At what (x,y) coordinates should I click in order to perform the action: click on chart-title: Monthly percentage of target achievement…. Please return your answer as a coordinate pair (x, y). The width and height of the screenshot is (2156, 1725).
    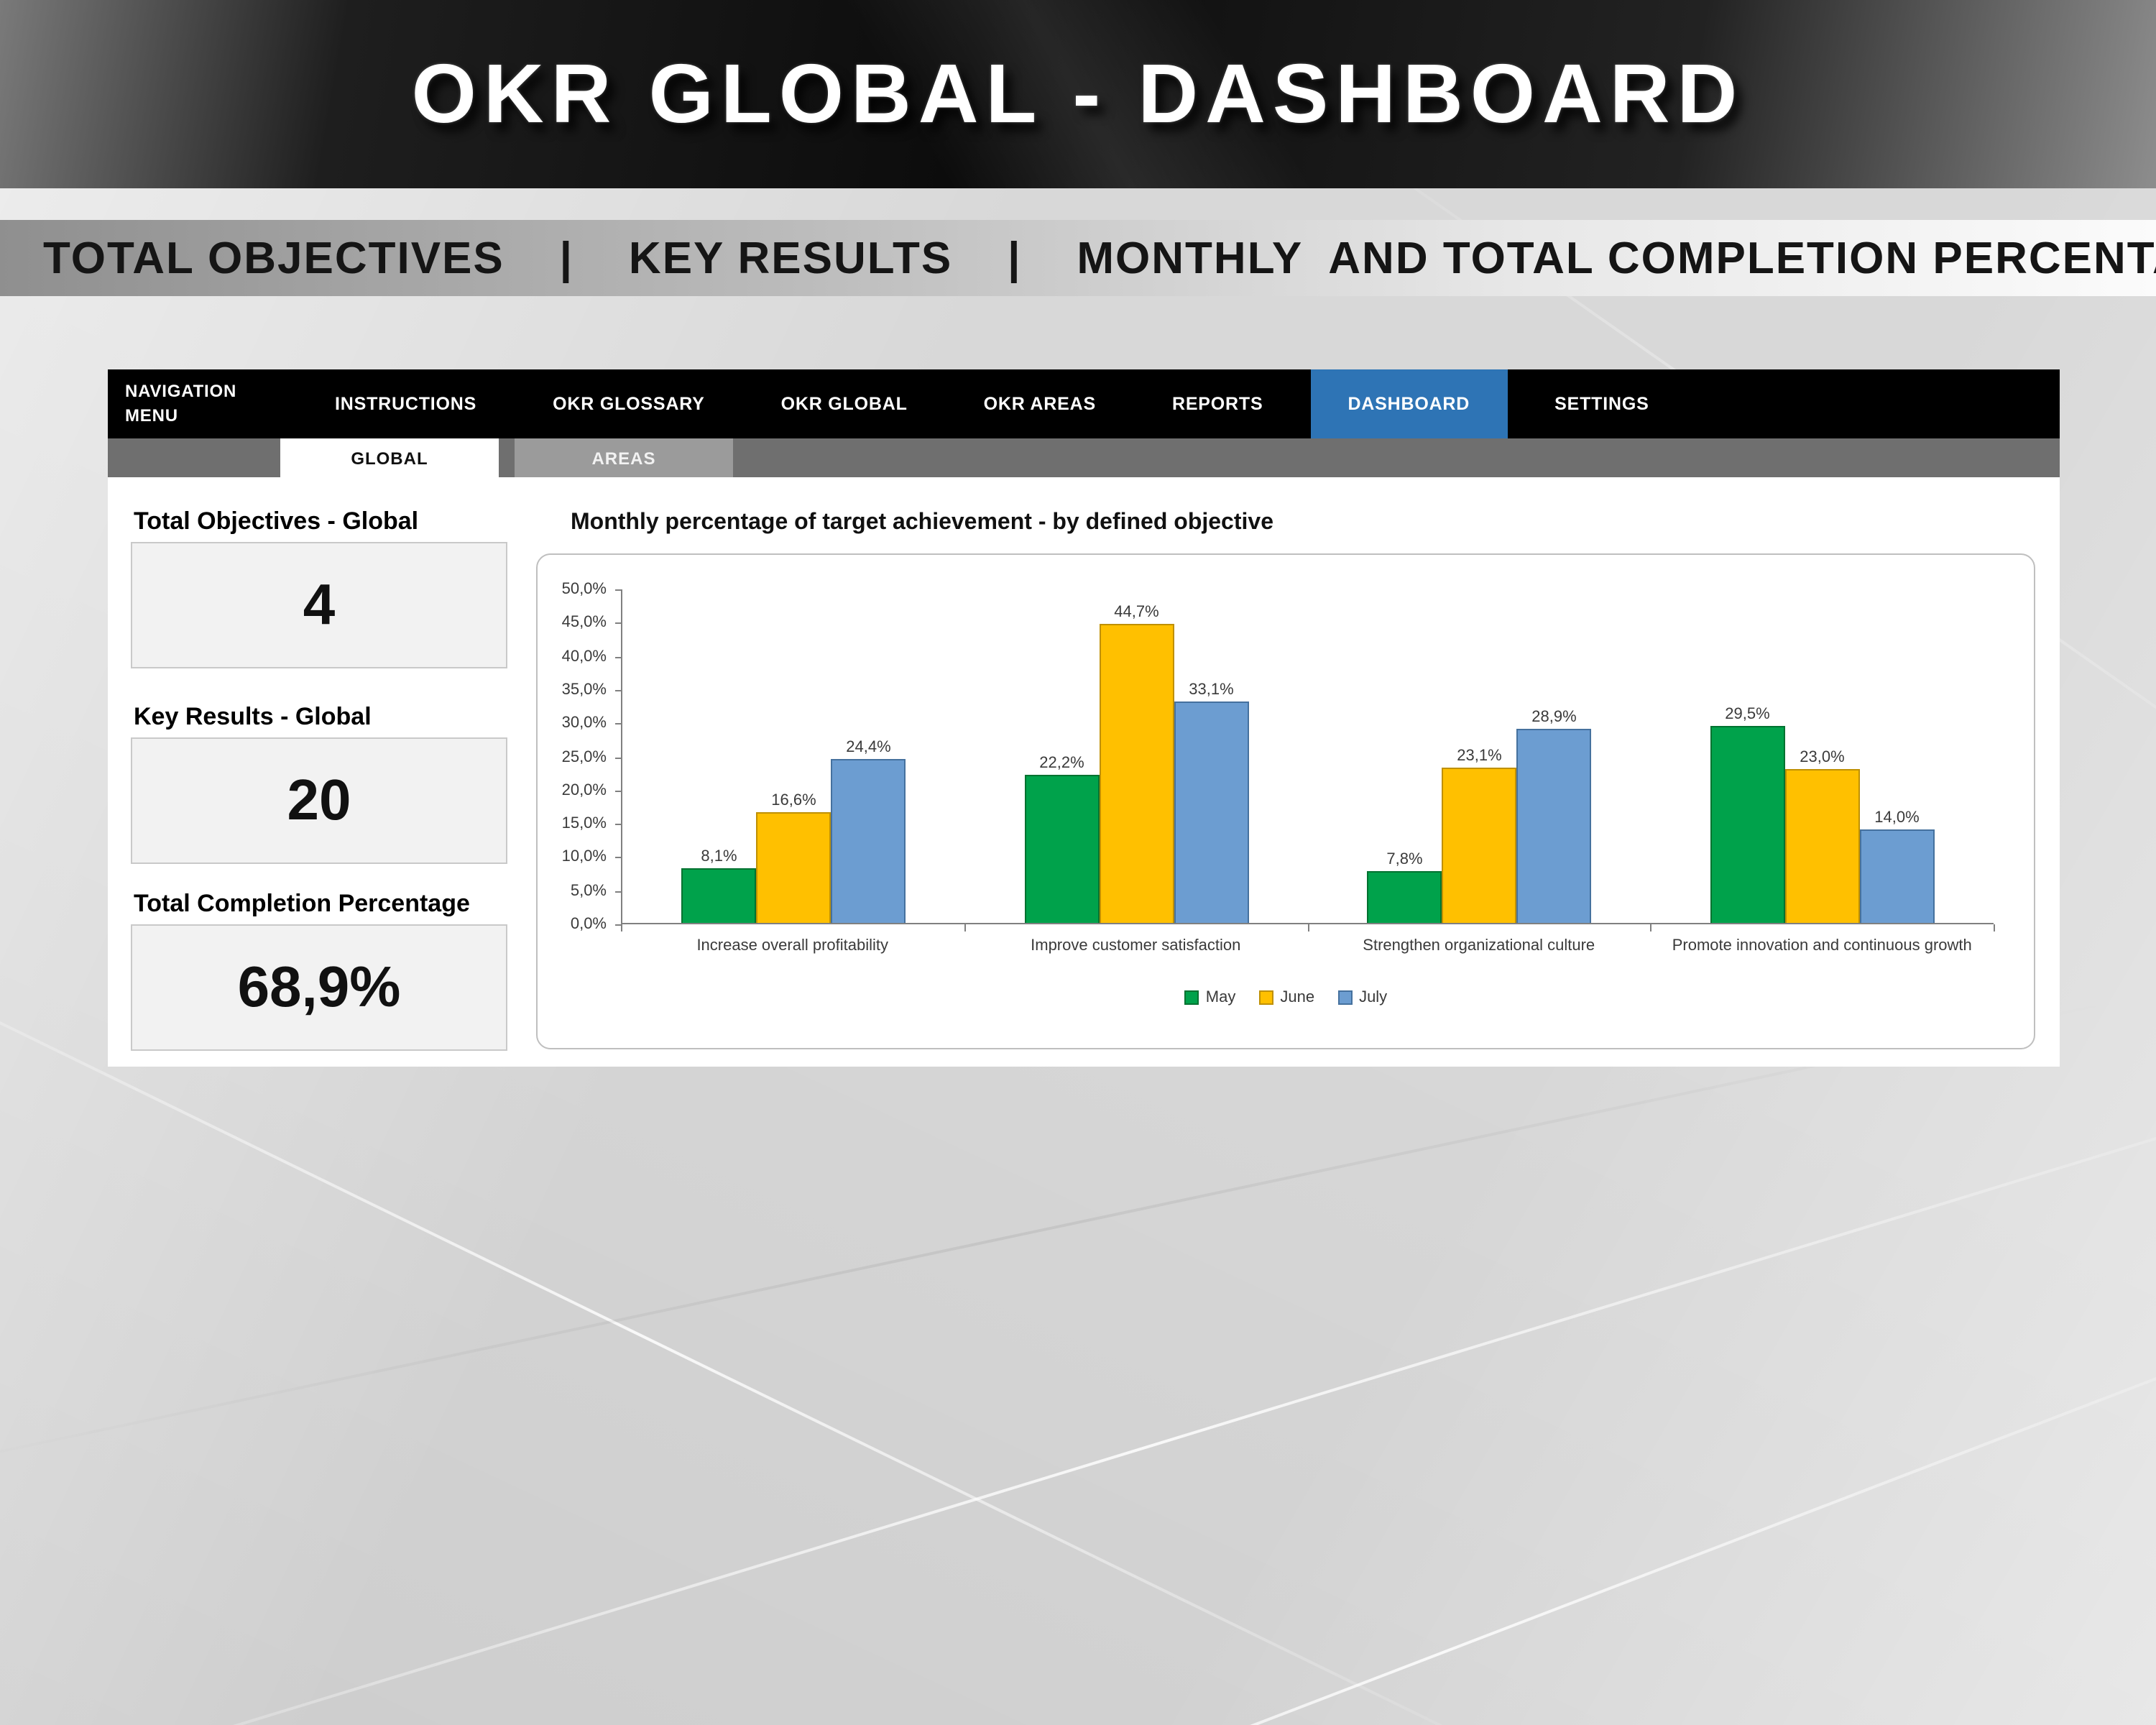
    Looking at the image, I should click on (922, 522).